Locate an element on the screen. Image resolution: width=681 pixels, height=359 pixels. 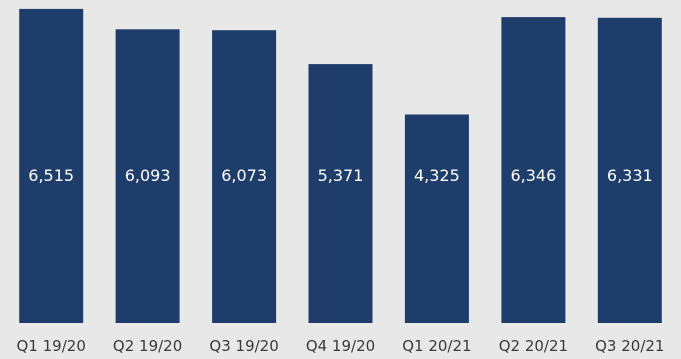
bar-value-label: 6,093 is located at coordinates (148, 175).